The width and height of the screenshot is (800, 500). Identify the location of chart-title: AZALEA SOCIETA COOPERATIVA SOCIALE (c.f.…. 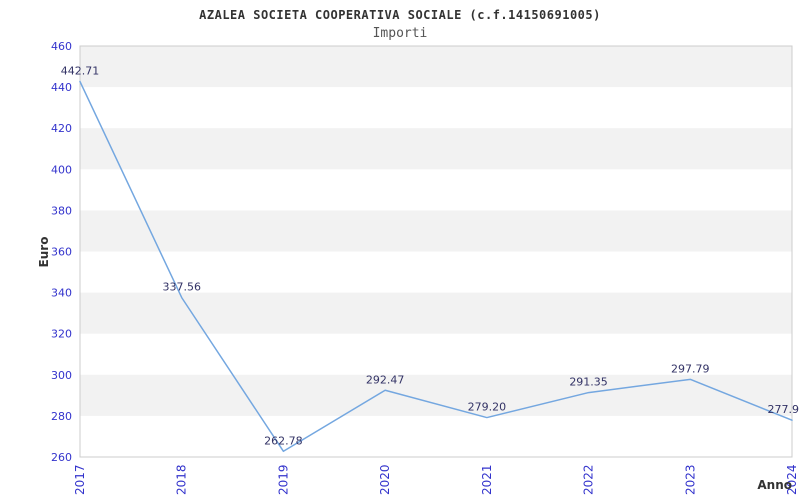
(400, 15).